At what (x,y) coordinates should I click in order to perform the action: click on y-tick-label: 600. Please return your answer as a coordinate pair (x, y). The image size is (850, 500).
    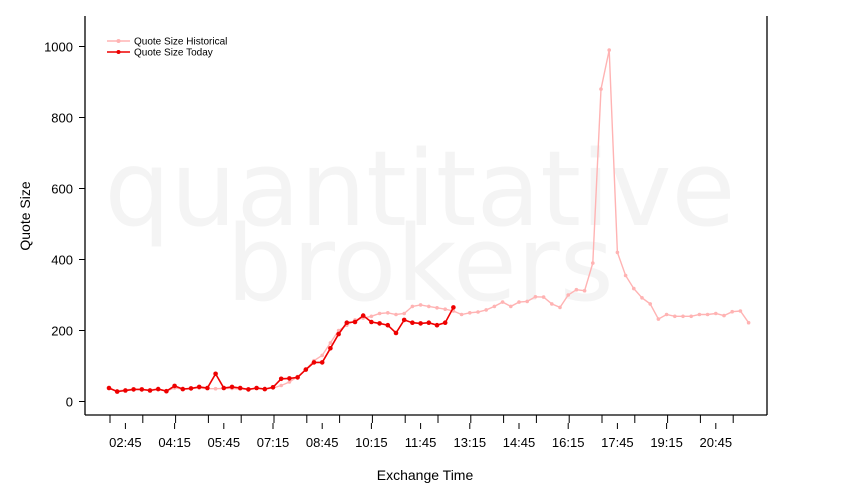
    Looking at the image, I should click on (62, 189).